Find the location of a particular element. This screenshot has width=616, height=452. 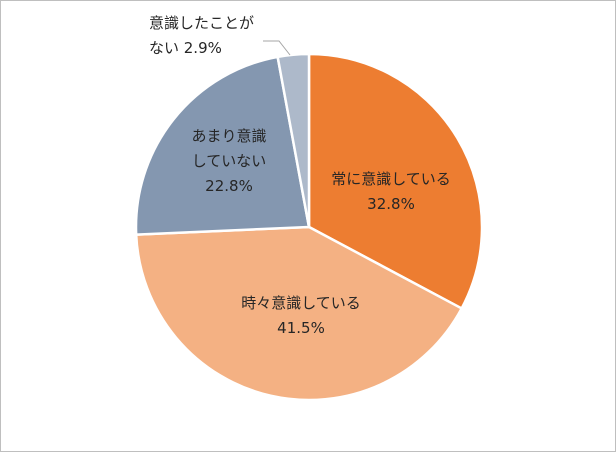

slice-never-label: 意識したことがない 2.9% is located at coordinates (201, 35).